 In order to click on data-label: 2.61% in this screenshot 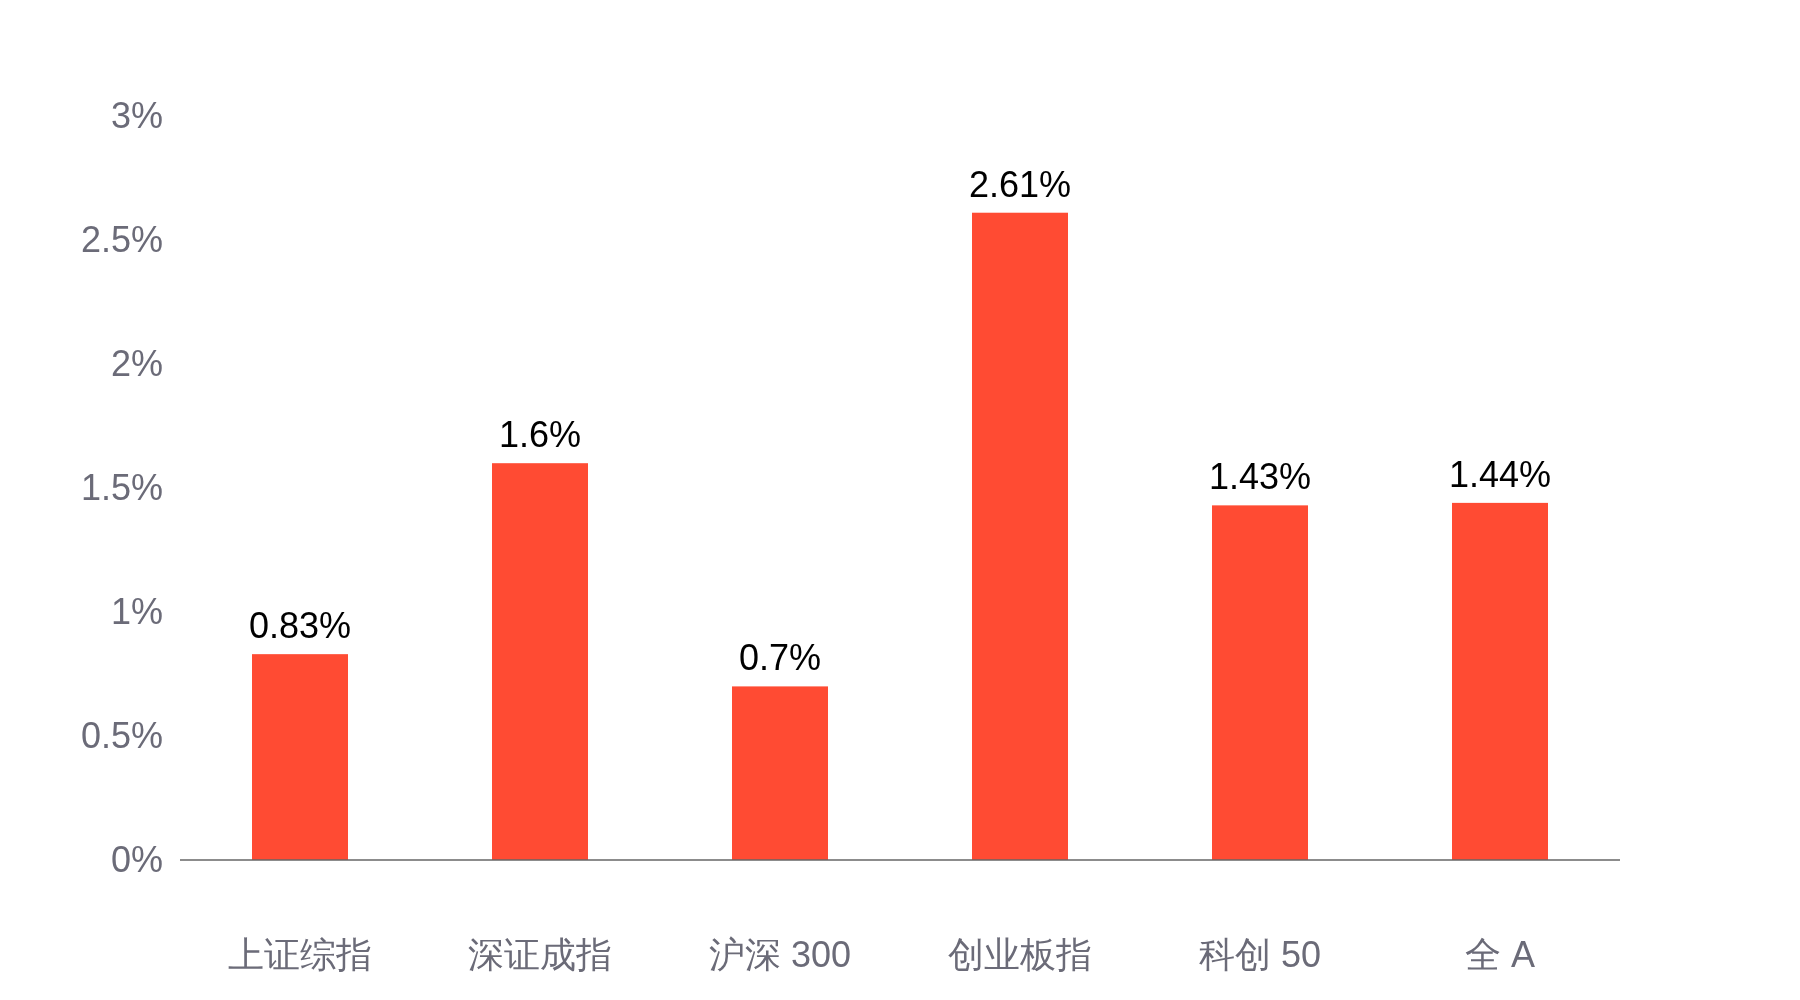, I will do `click(1020, 184)`.